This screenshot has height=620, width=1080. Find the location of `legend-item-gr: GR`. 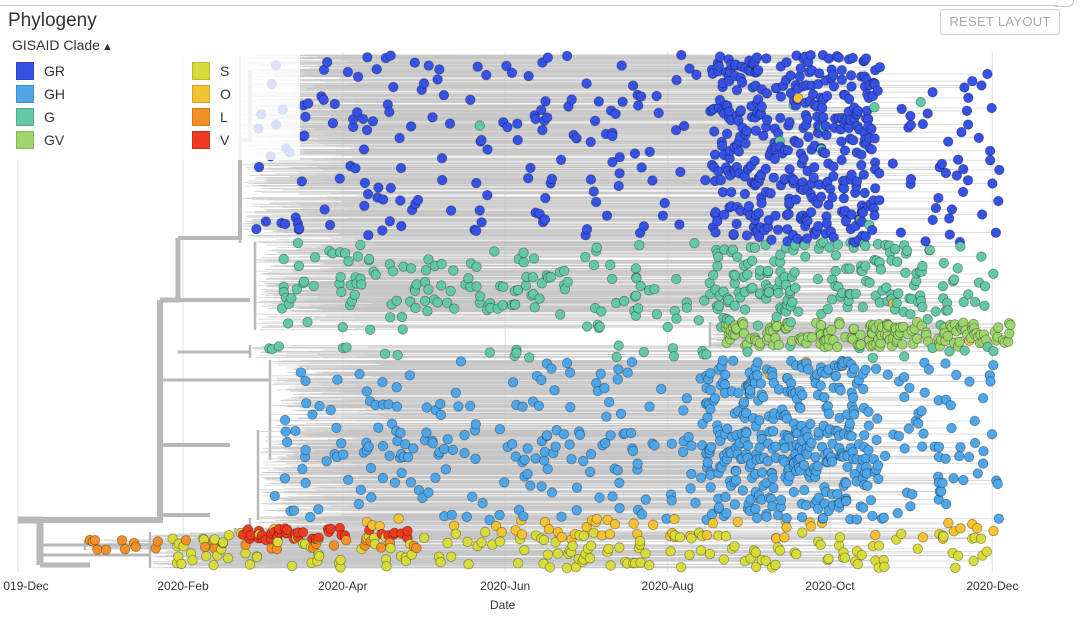

legend-item-gr: GR is located at coordinates (40, 71).